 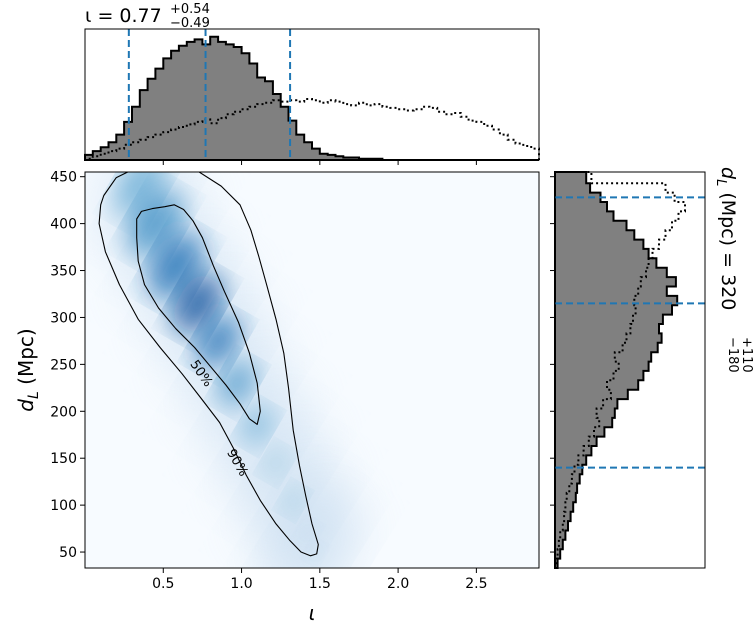 What do you see at coordinates (728, 248) in the screenshot?
I see `right-title-middle: (Mpc) = 320` at bounding box center [728, 248].